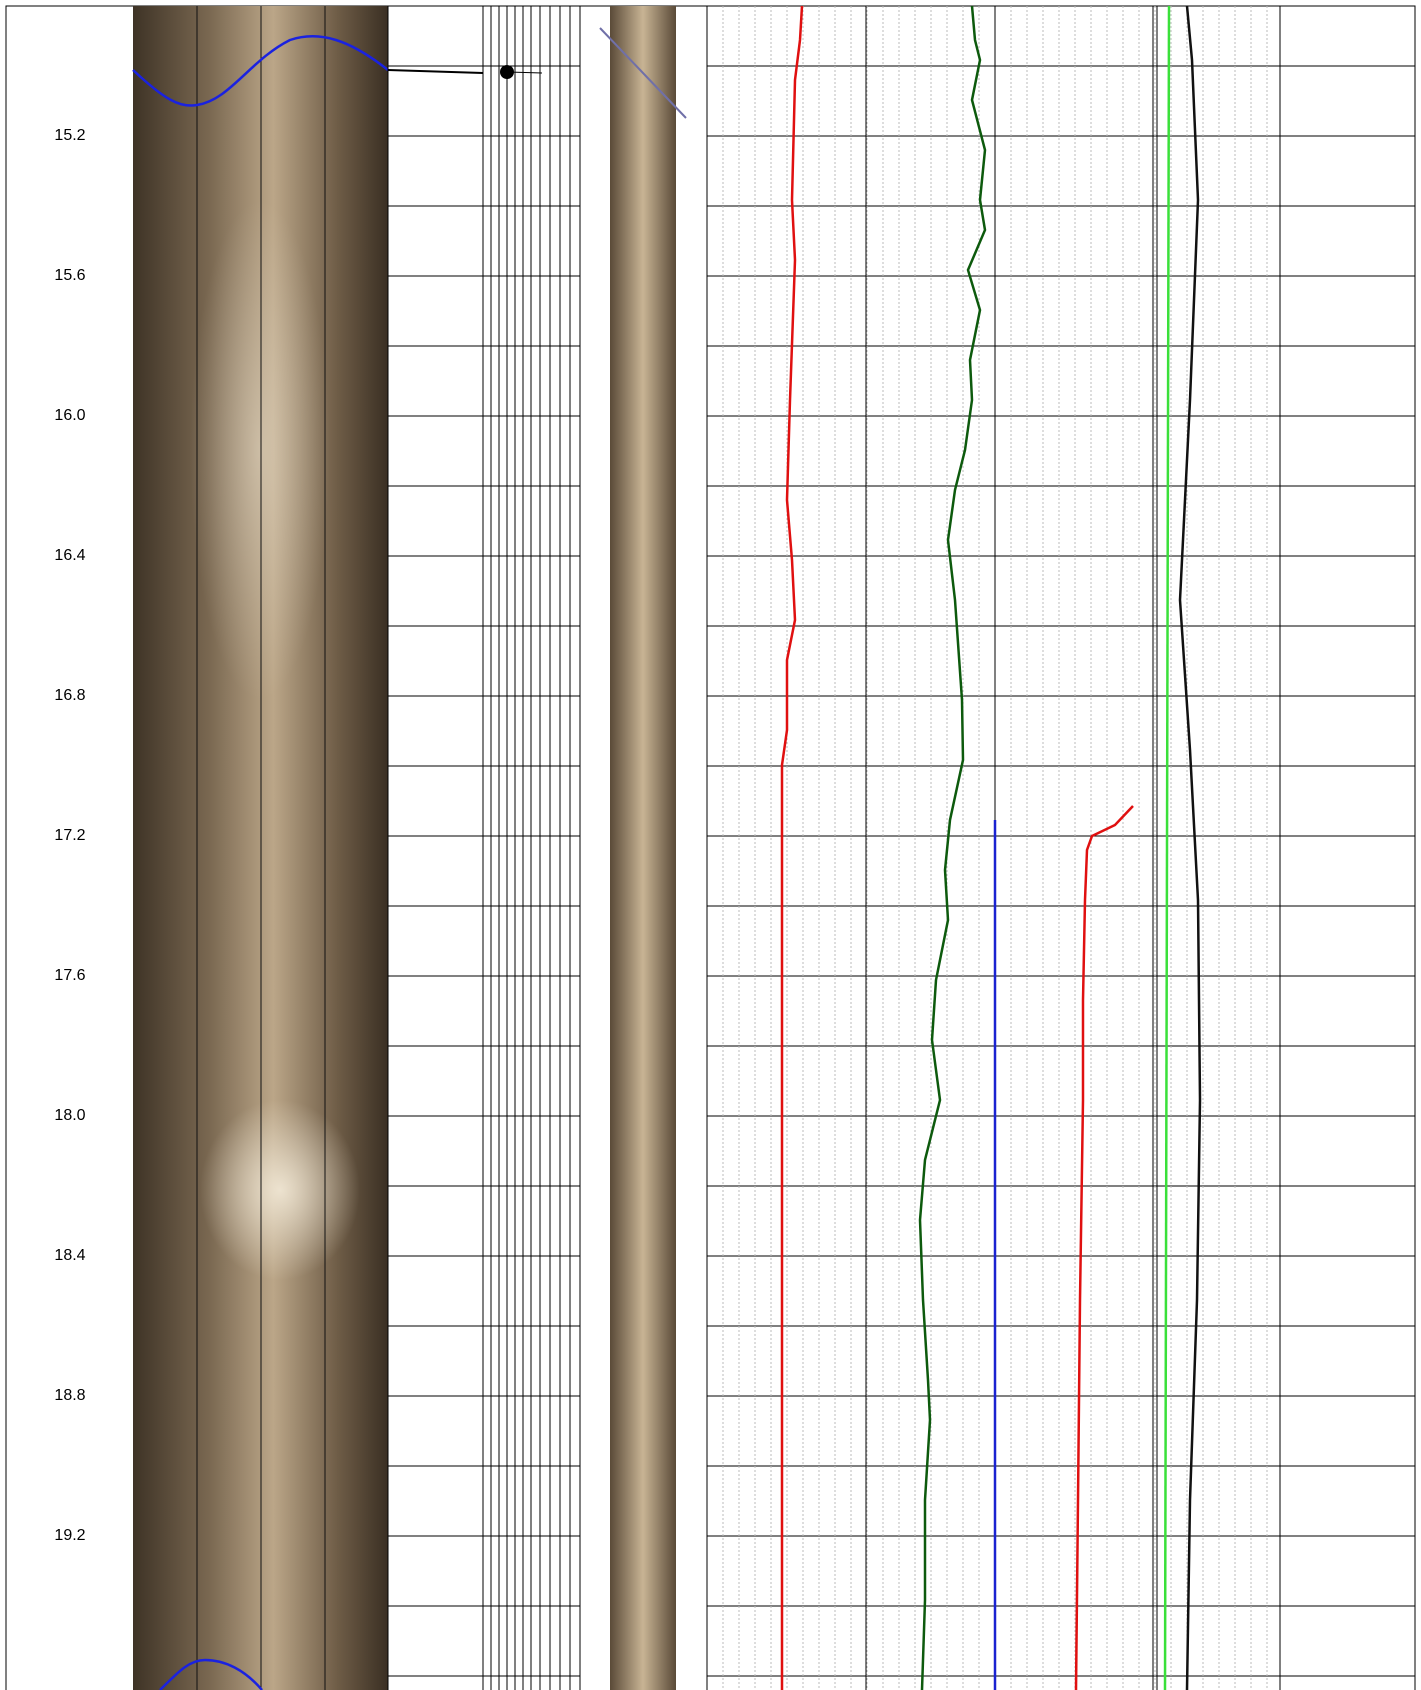  I want to click on core-lines, so click(261, 848).